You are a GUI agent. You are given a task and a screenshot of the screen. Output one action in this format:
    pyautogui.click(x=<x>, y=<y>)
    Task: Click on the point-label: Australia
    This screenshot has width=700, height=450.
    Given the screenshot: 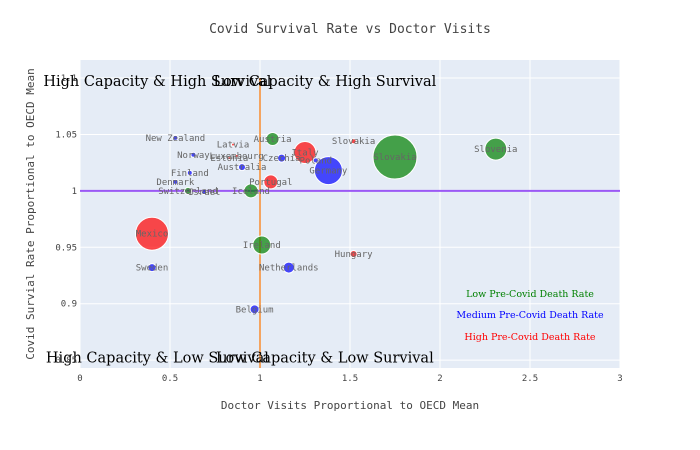 What is the action you would take?
    pyautogui.click(x=242, y=168)
    